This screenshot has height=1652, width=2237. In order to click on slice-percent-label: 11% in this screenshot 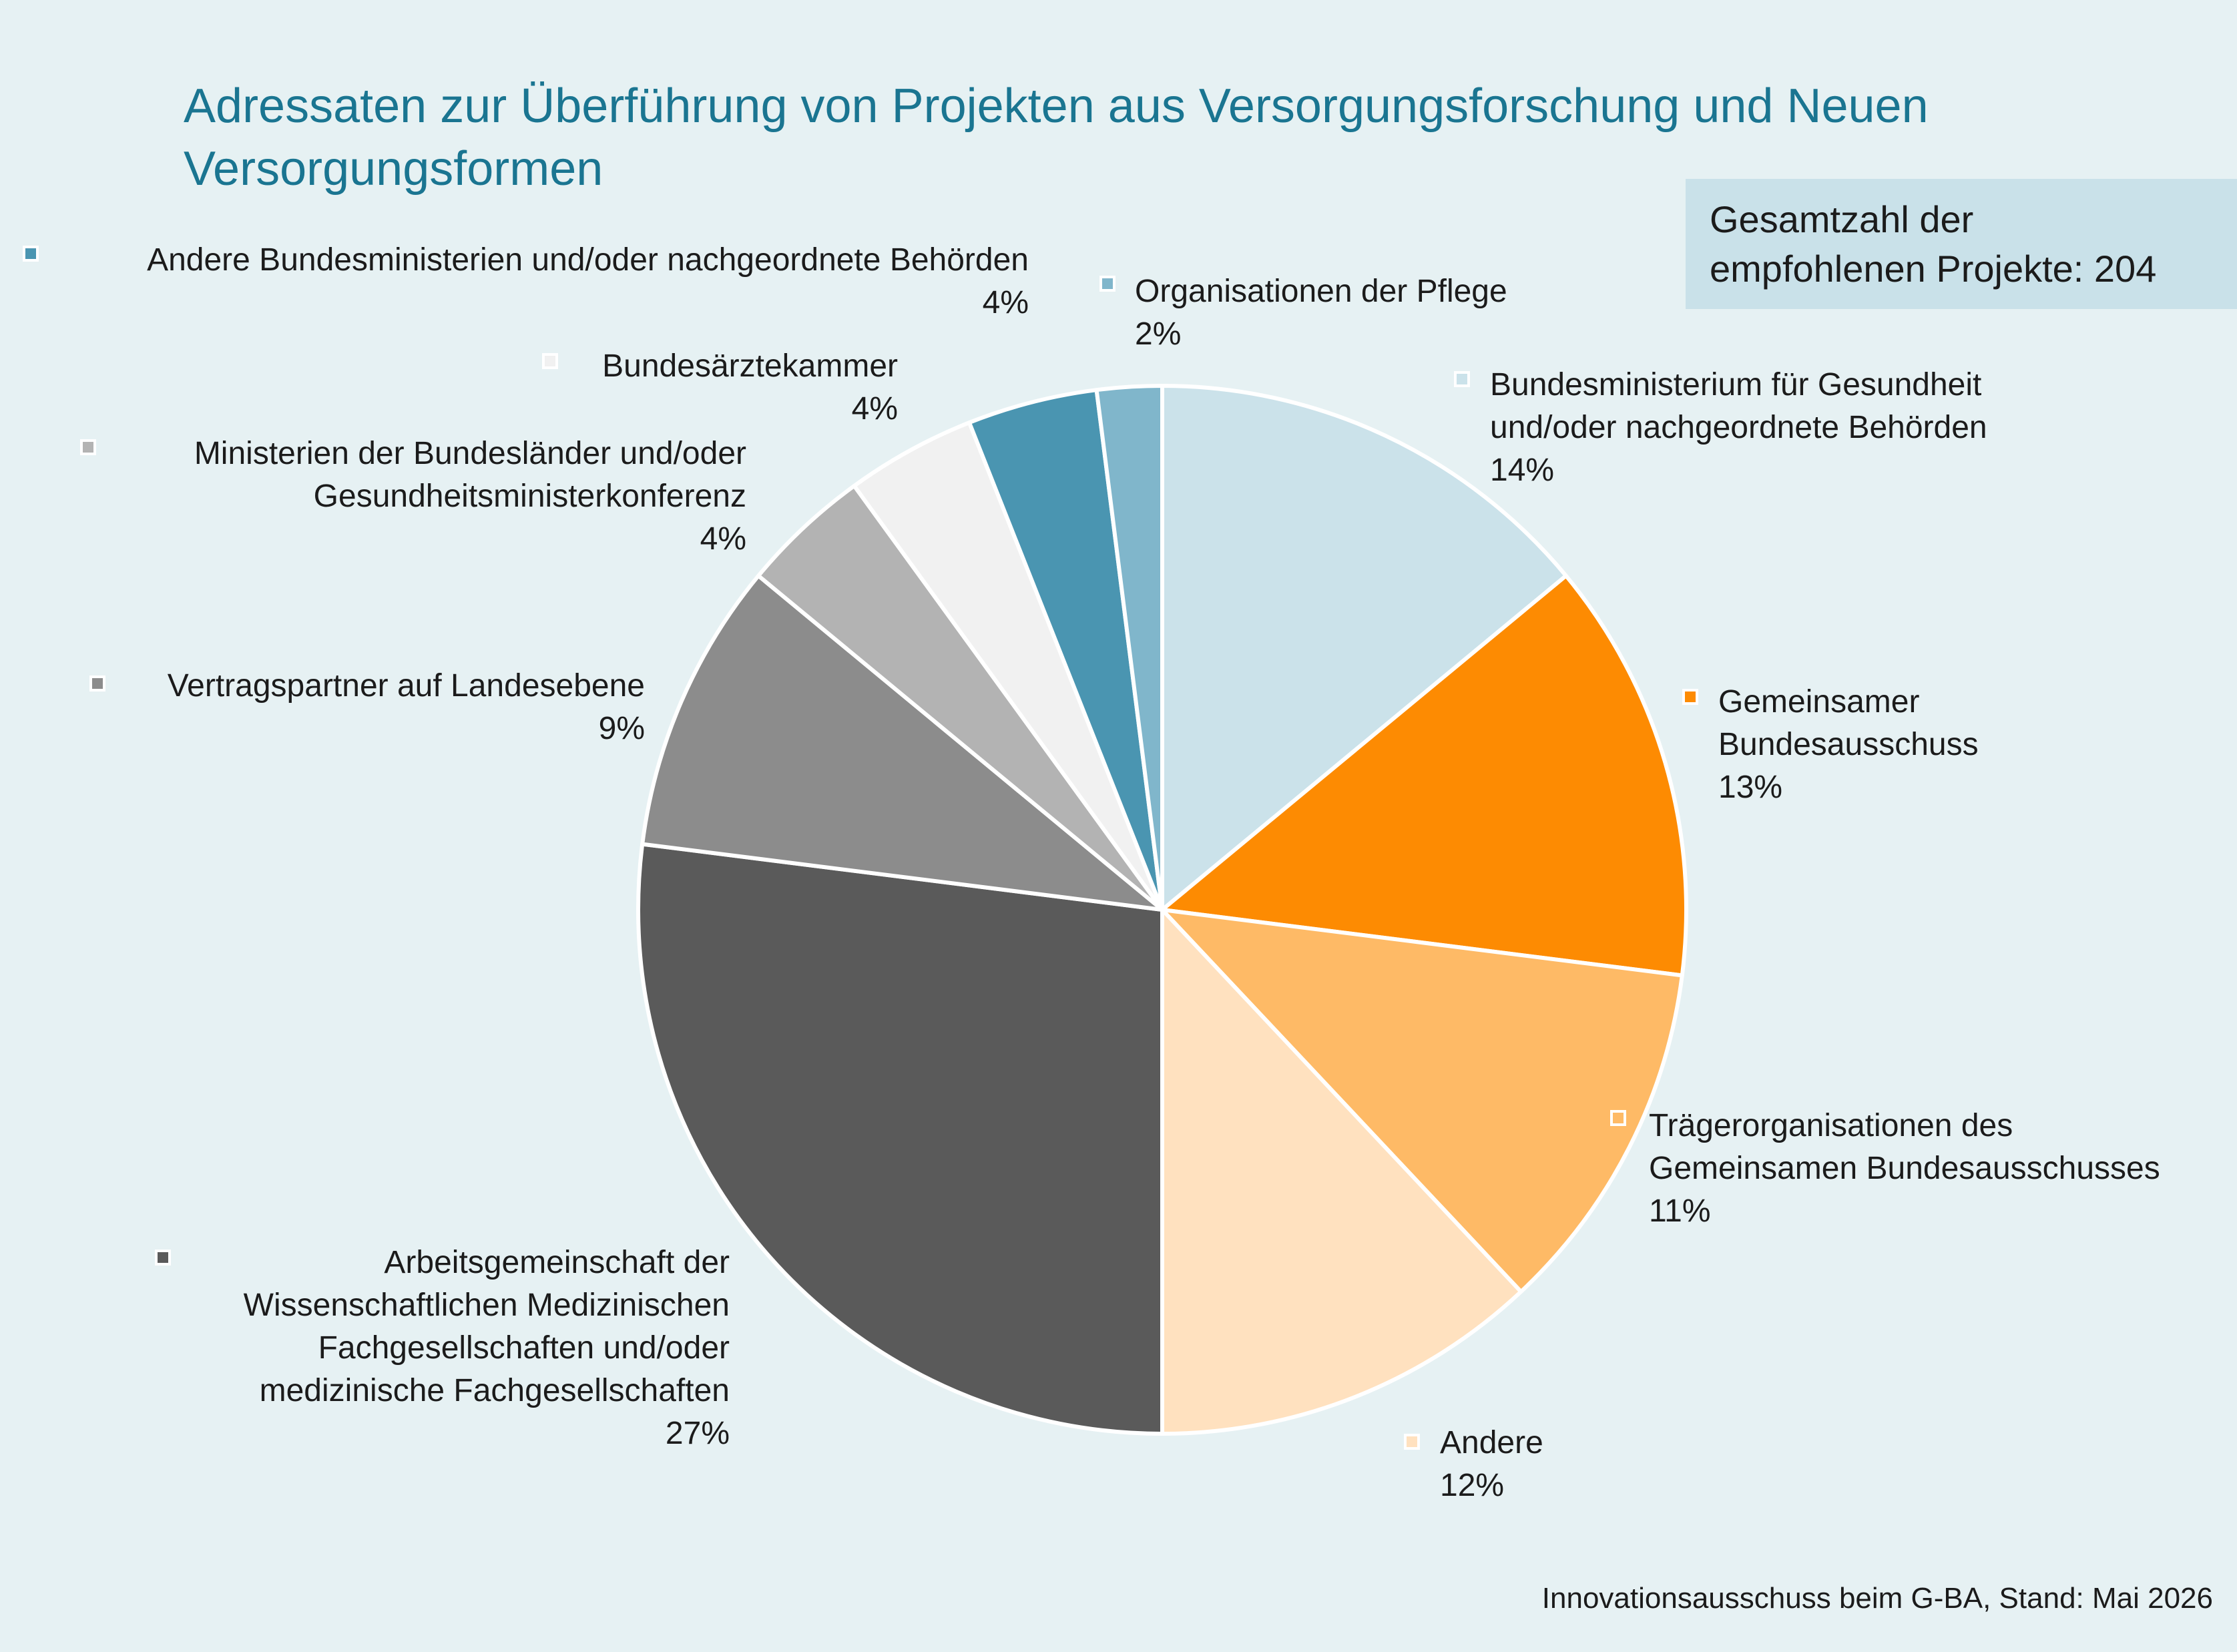, I will do `click(1680, 1211)`.